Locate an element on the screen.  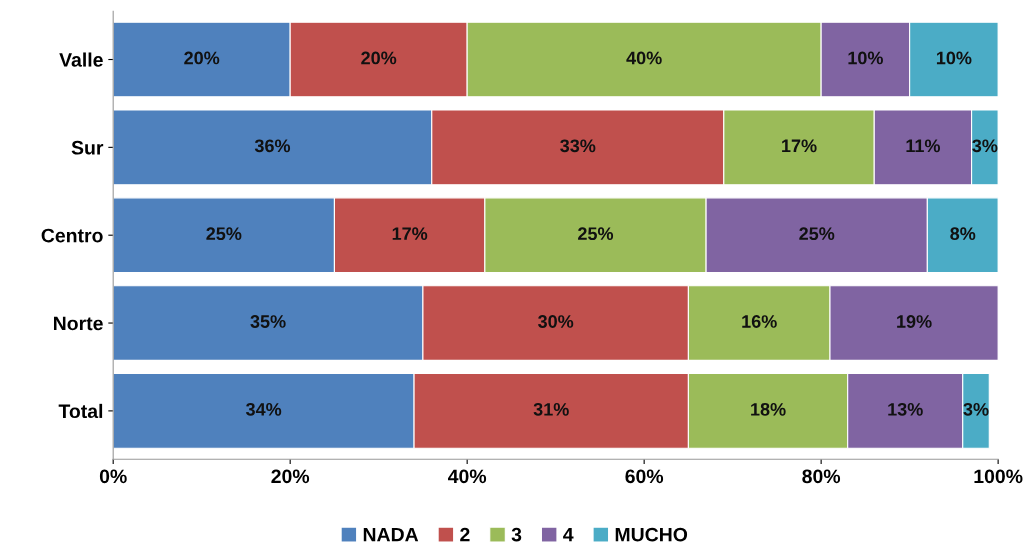
data-label: 40% is located at coordinates (644, 58).